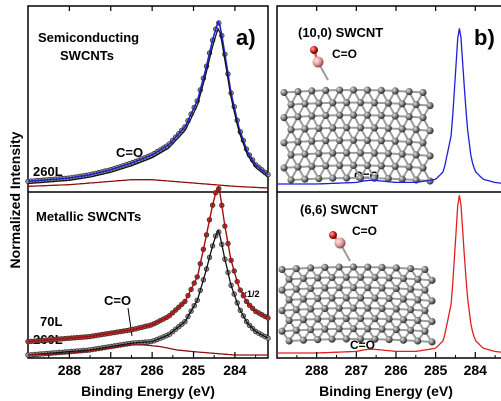  What do you see at coordinates (333, 235) in the screenshot?
I see `cnt66-oxygen-atom` at bounding box center [333, 235].